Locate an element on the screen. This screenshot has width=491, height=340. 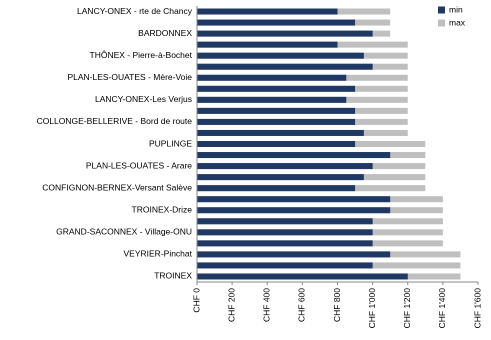
y-tick-label: LANCY-ONEX-Les Verjus is located at coordinates (143, 99).